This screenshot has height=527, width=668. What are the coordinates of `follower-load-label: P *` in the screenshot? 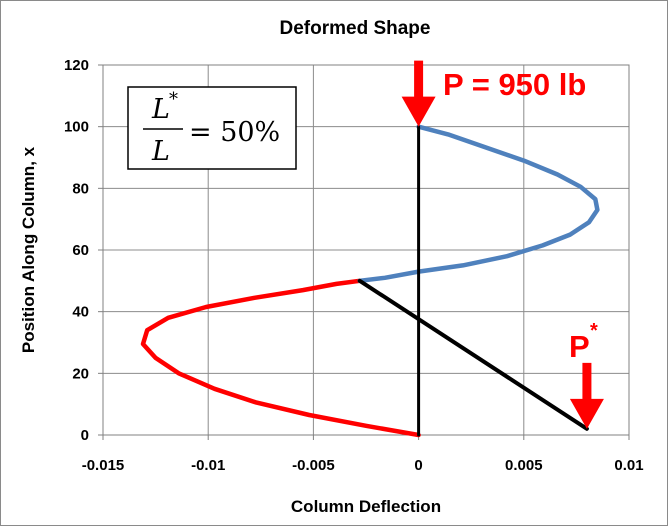 It's located at (583, 342).